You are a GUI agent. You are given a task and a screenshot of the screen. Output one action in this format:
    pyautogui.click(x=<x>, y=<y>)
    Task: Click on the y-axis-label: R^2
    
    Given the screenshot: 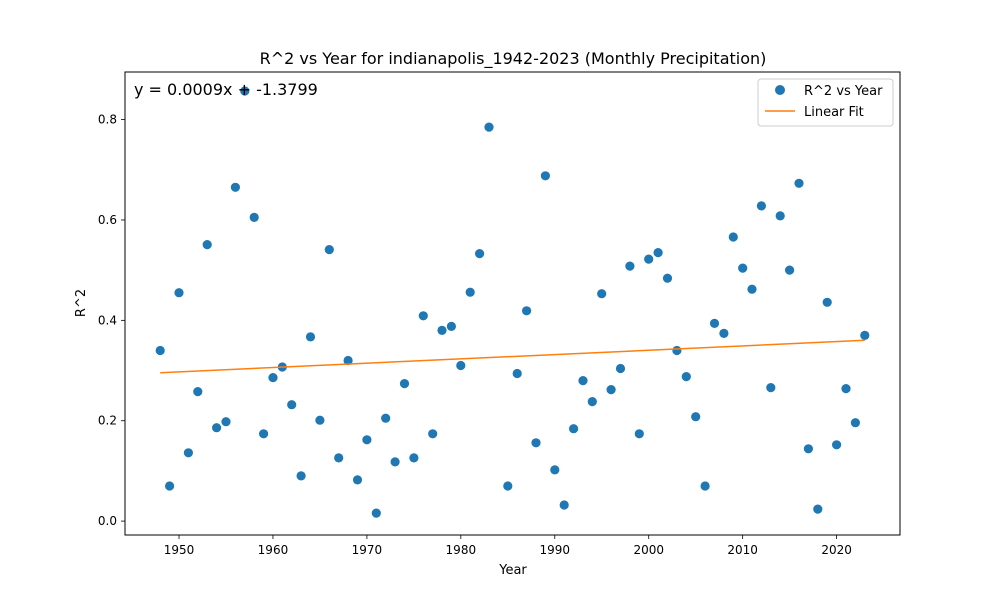 What is the action you would take?
    pyautogui.click(x=81, y=303)
    